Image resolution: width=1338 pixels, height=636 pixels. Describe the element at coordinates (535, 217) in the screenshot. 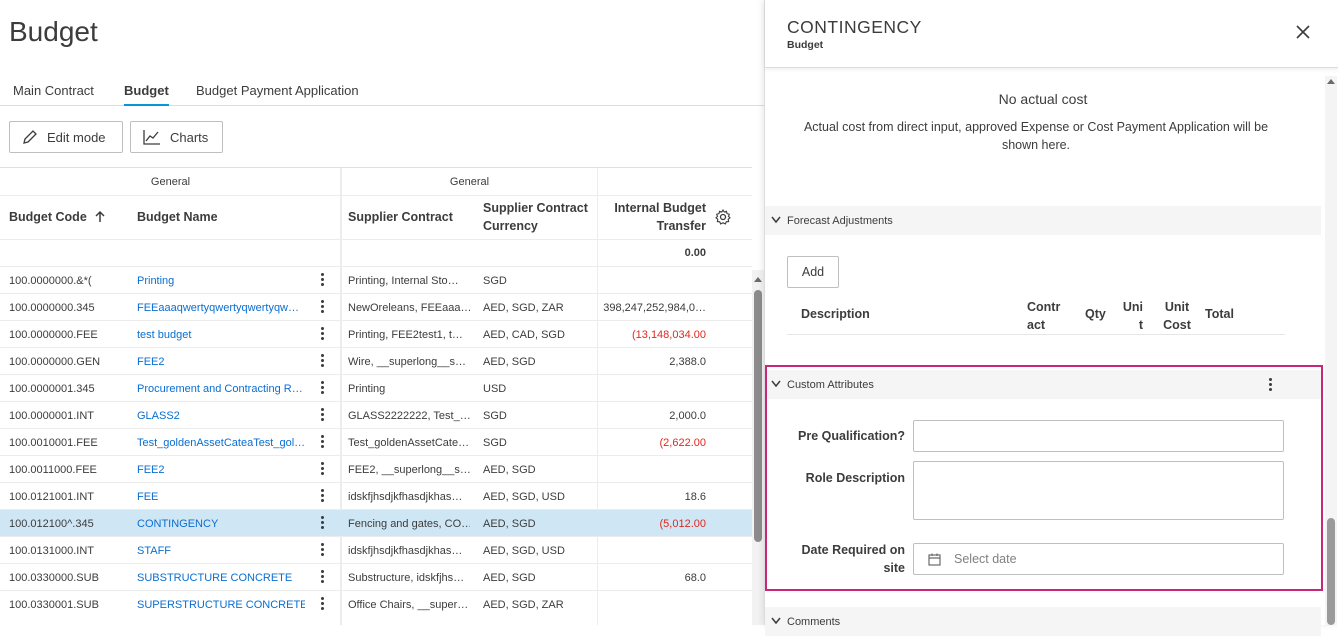

I see `column-header-supplier-contract-currency: Supplier Contract Currency` at that location.